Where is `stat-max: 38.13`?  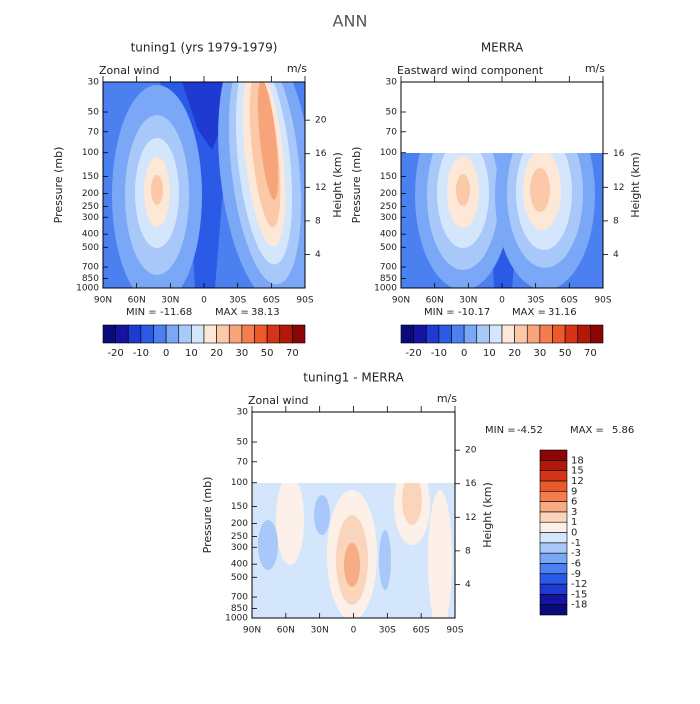 stat-max: 38.13 is located at coordinates (265, 312).